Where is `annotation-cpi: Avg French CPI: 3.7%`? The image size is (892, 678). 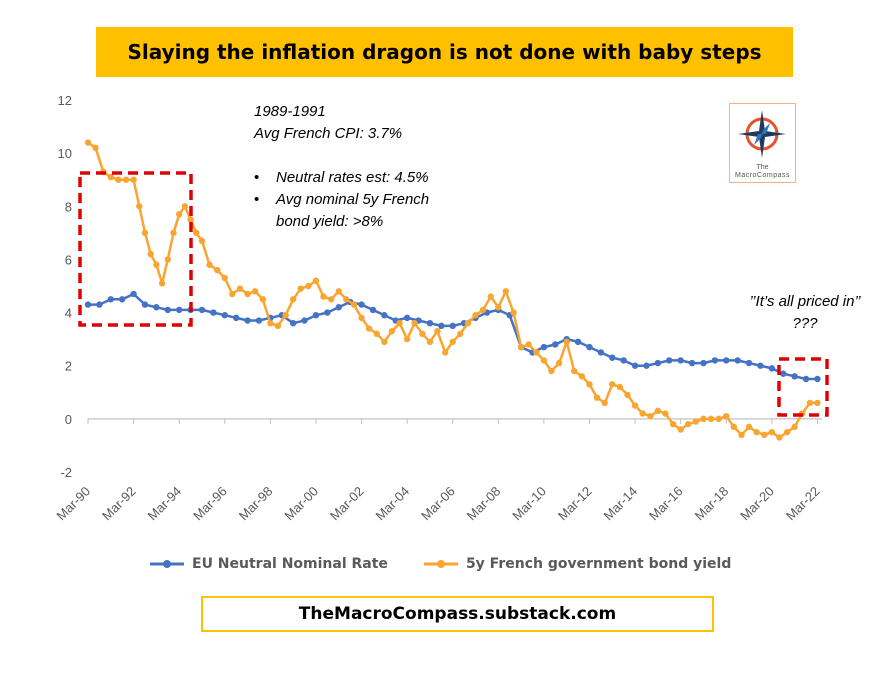 annotation-cpi: Avg French CPI: 3.7% is located at coordinates (328, 133).